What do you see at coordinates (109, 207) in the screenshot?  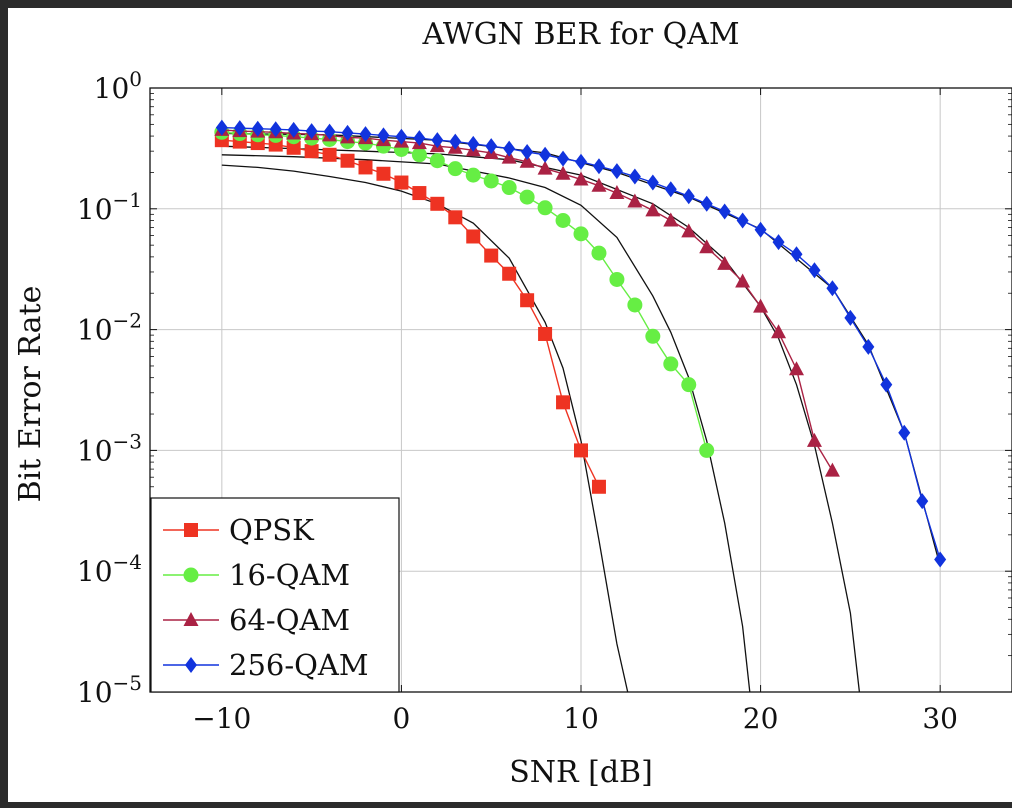 I see `y-tick-label: 10⁻¹` at bounding box center [109, 207].